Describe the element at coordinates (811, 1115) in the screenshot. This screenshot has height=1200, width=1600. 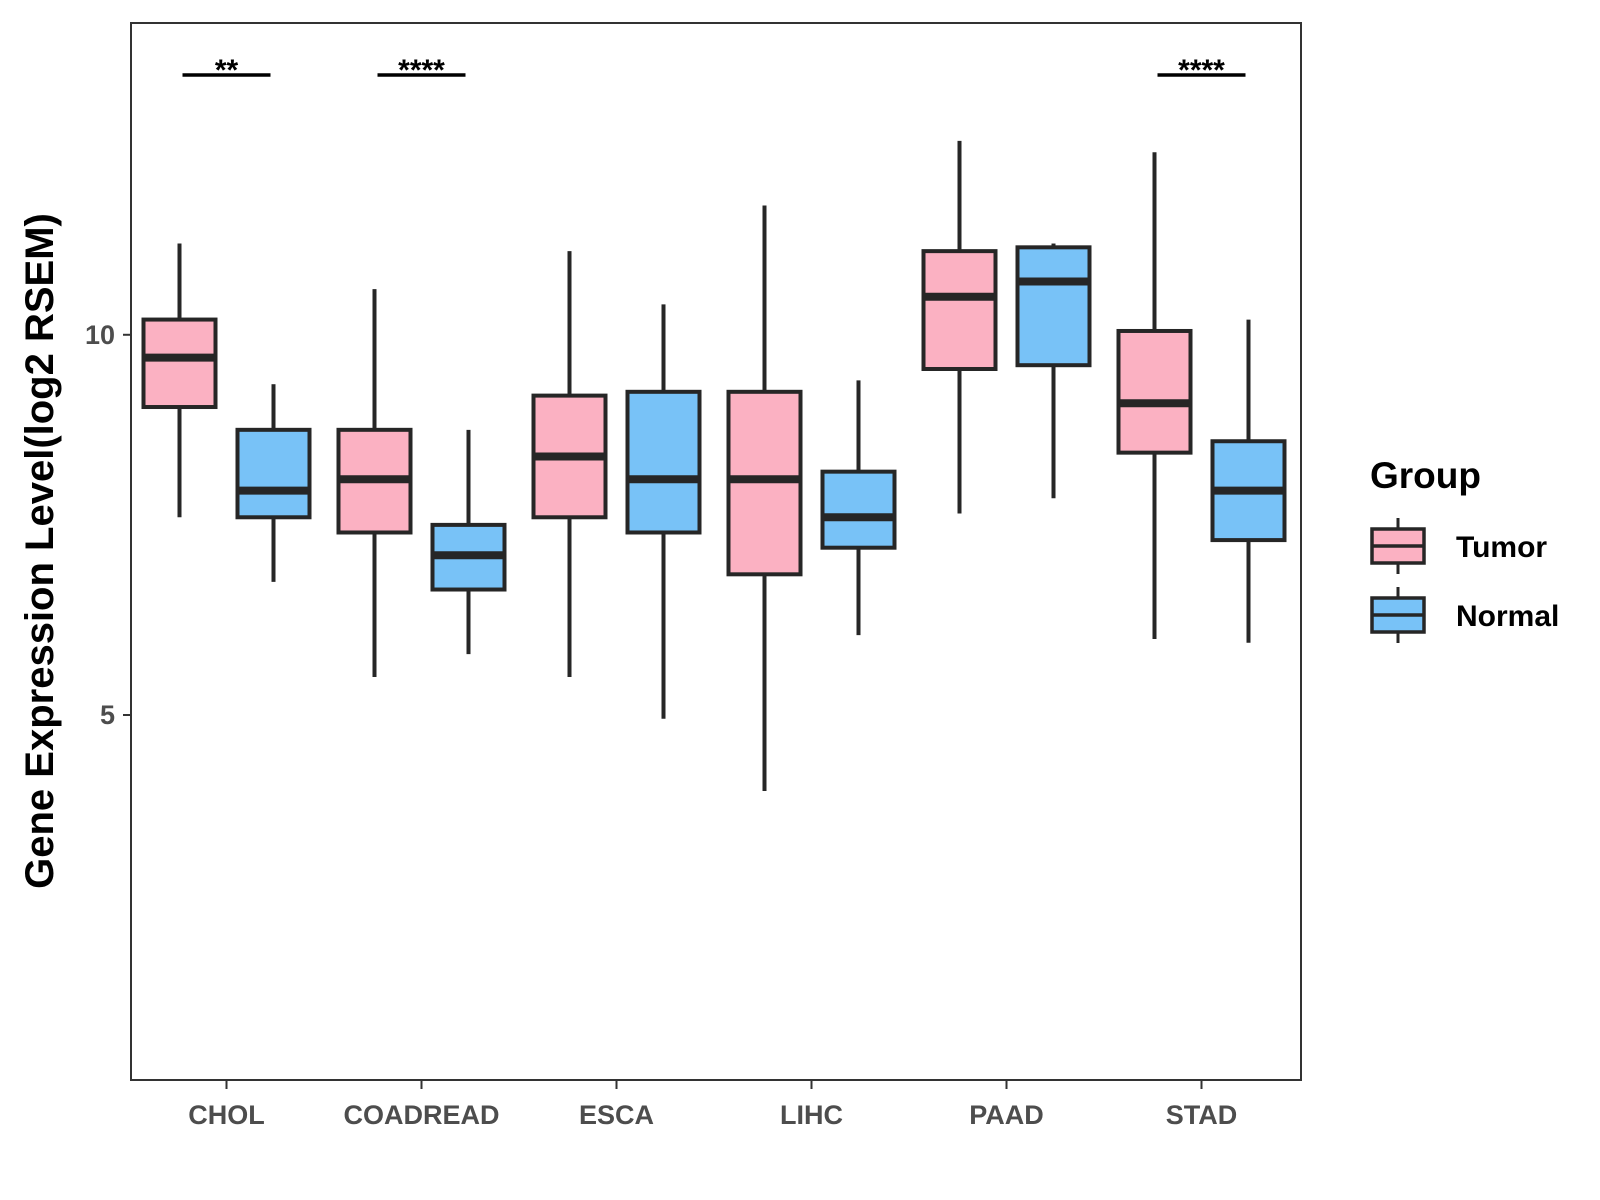
I see `x-tick-label-lihc: LIHC` at that location.